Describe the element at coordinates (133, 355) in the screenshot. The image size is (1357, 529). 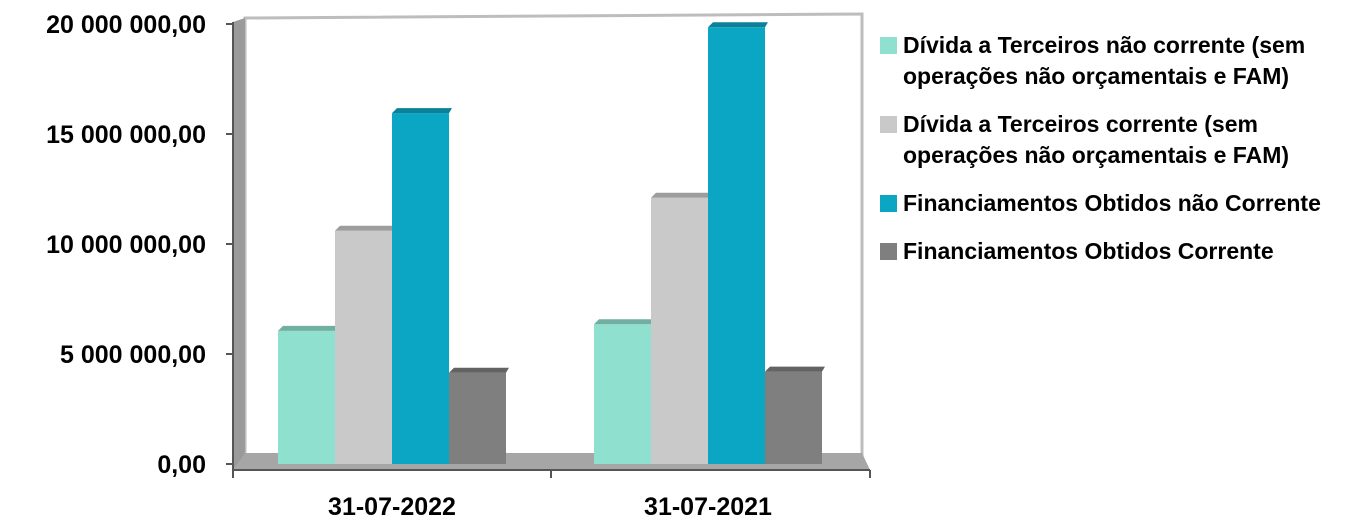
I see `y-tick-label: 5 000 000,00` at that location.